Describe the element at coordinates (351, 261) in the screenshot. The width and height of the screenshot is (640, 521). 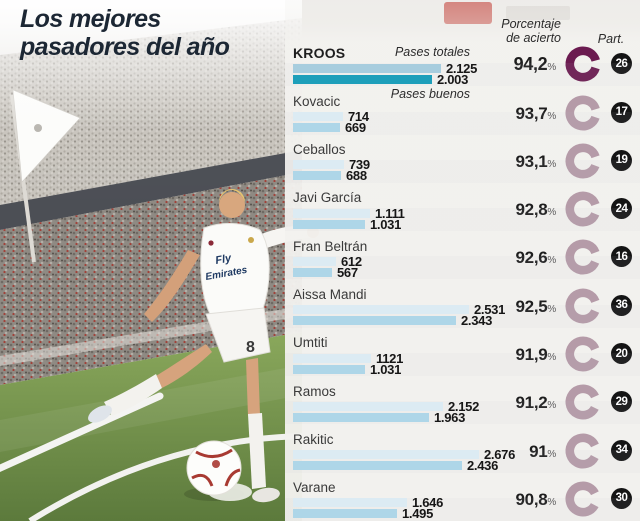
I see `total-passes-value: 612` at that location.